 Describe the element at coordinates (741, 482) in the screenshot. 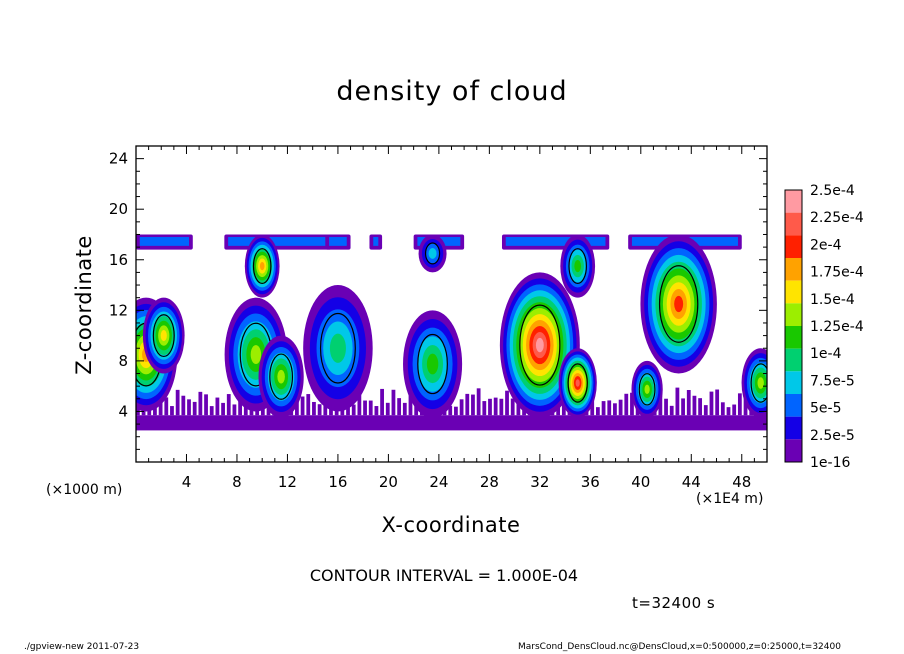

I see `x-tick-label: 48` at that location.